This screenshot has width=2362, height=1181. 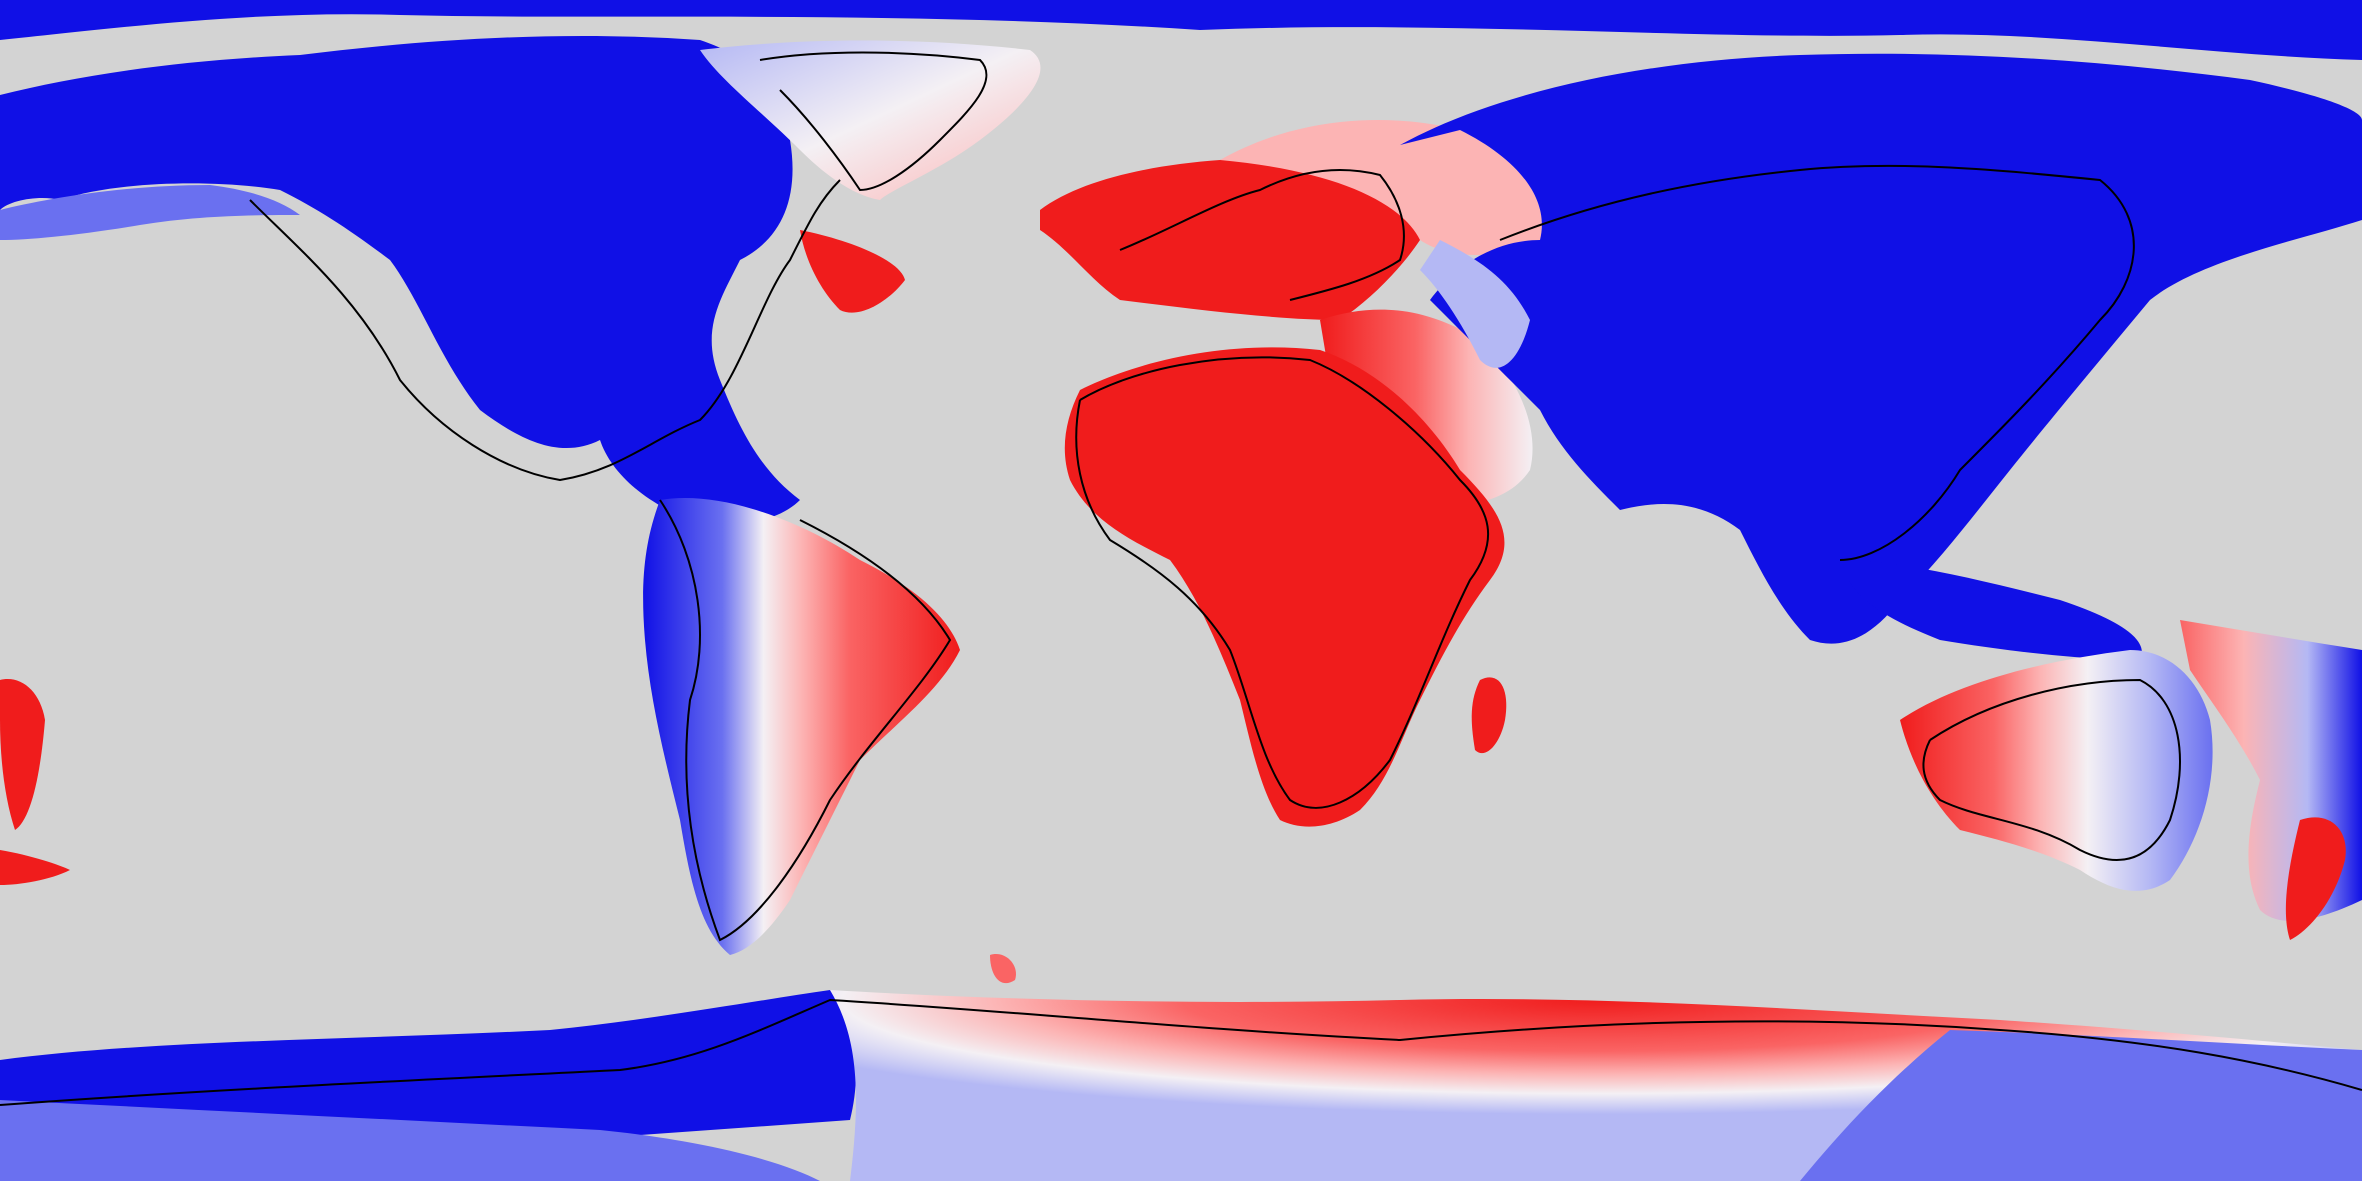 What do you see at coordinates (873, 121) in the screenshot?
I see `coastline-greenland` at bounding box center [873, 121].